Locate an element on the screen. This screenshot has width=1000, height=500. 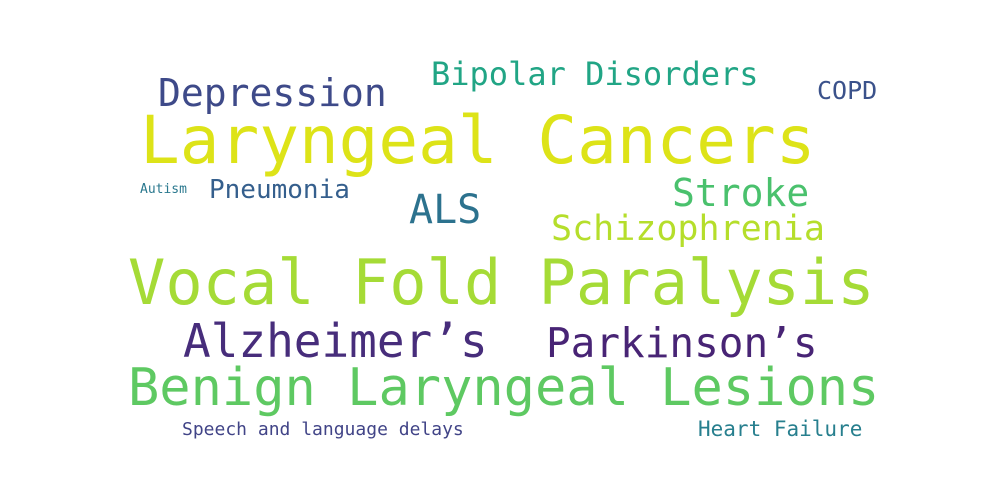
word-schizophrenia: Schizophrenia is located at coordinates (688, 229).